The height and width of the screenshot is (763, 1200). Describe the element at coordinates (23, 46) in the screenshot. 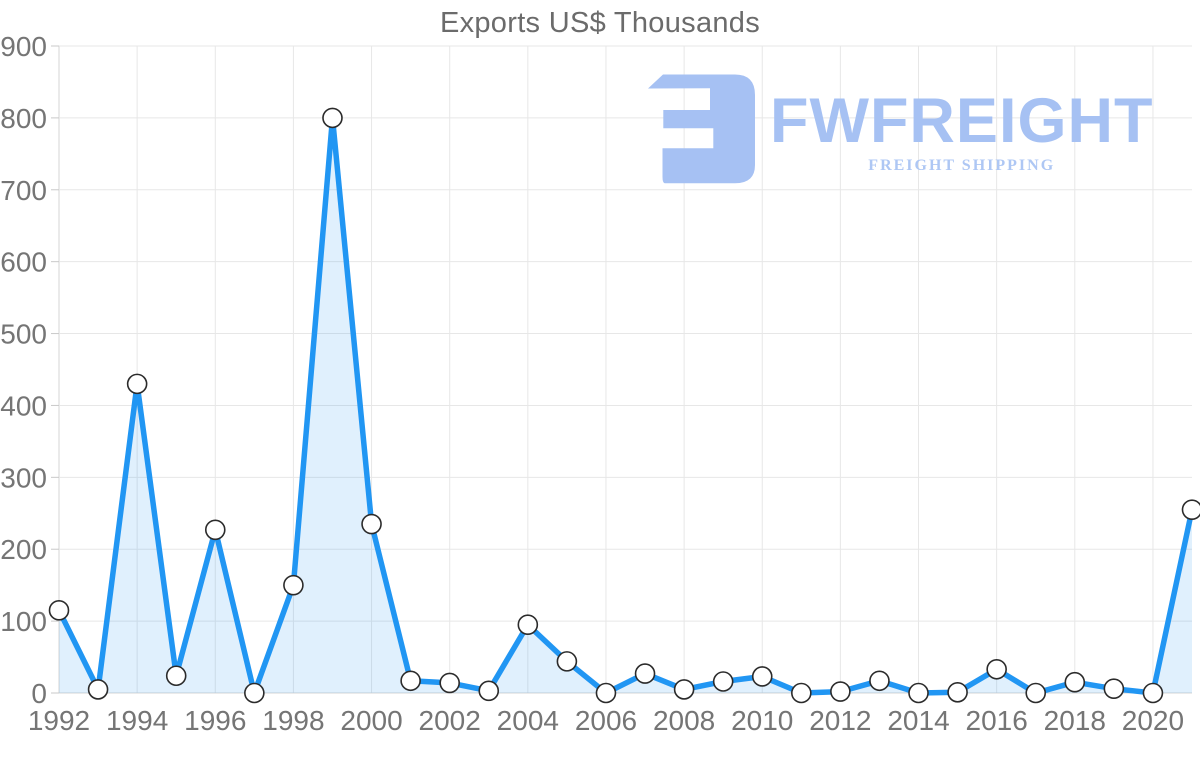

I see `y-axis-label: 900` at that location.